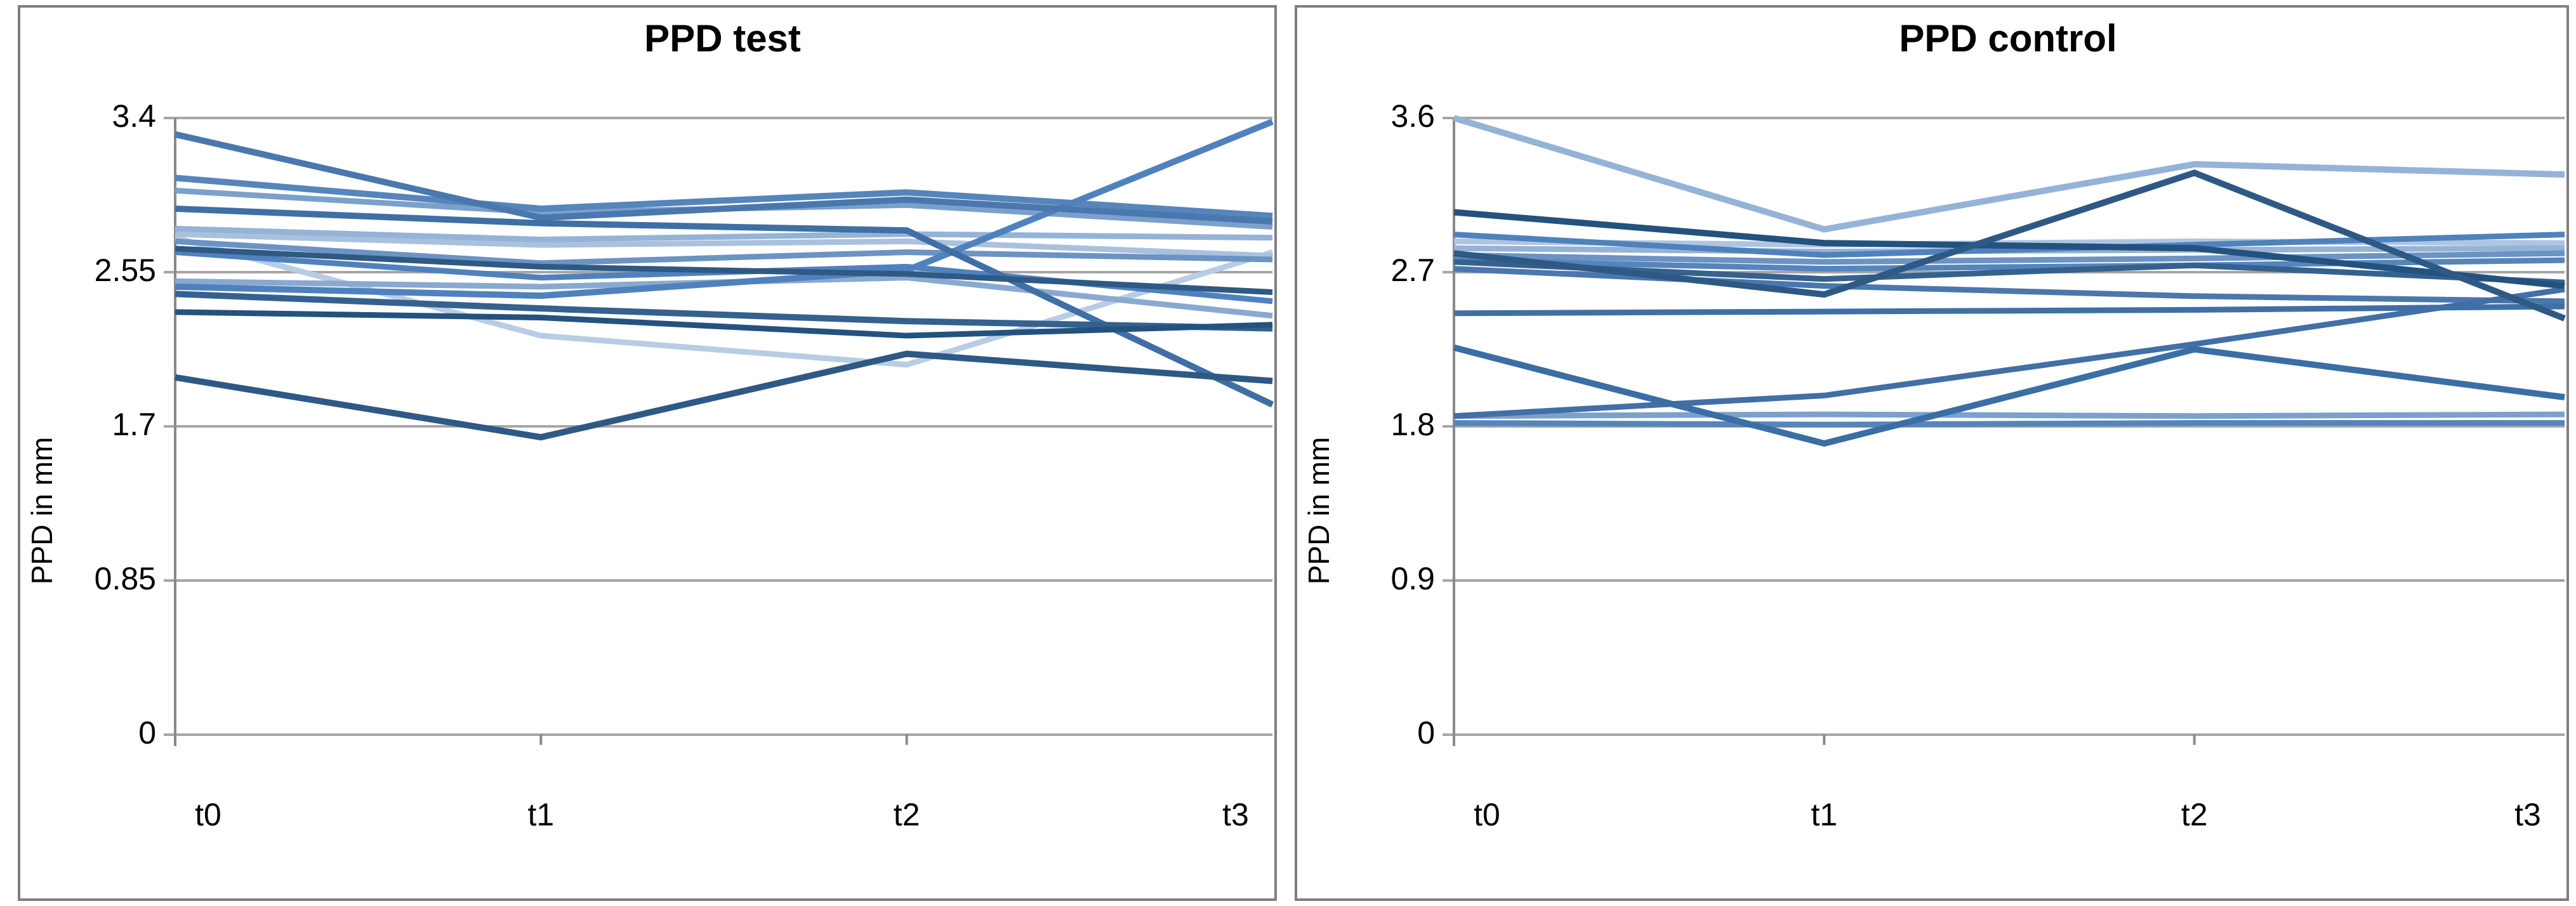 The width and height of the screenshot is (2576, 906). What do you see at coordinates (1413, 424) in the screenshot?
I see `y-tick-label: 1.8` at bounding box center [1413, 424].